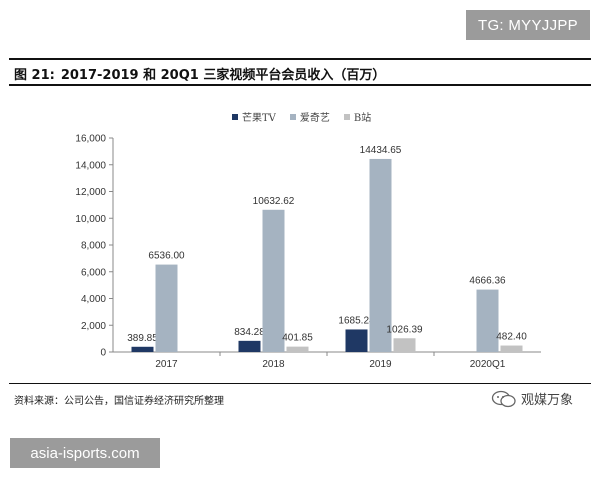 Image resolution: width=600 pixels, height=480 pixels. I want to click on data-label: 4666.36, so click(487, 281).